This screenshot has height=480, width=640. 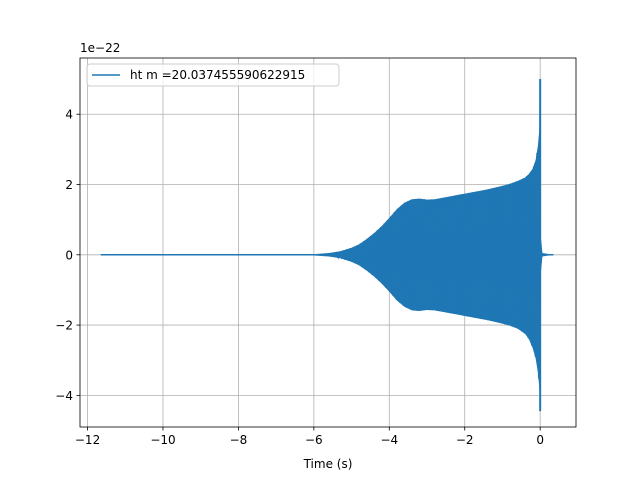 What do you see at coordinates (87, 440) in the screenshot?
I see `x-tick-label: −12` at bounding box center [87, 440].